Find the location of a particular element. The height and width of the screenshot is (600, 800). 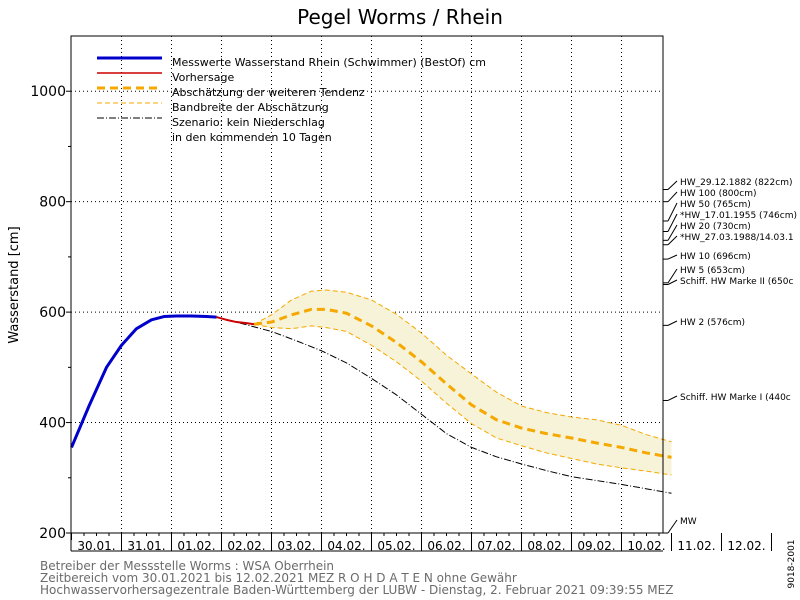

x-tick-label: 08.02. is located at coordinates (546, 546).